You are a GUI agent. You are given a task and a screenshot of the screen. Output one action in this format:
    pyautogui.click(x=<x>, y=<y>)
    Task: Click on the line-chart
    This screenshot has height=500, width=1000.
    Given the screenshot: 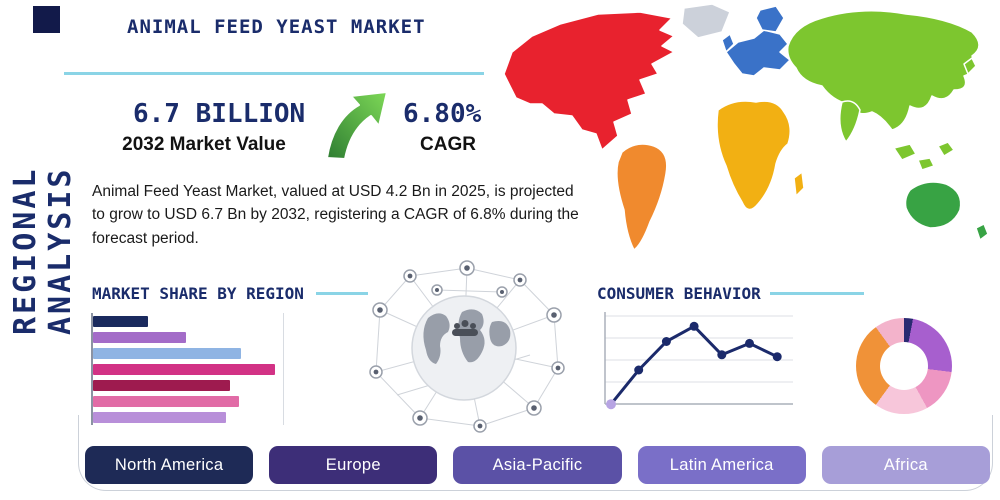 What is the action you would take?
    pyautogui.click(x=698, y=361)
    